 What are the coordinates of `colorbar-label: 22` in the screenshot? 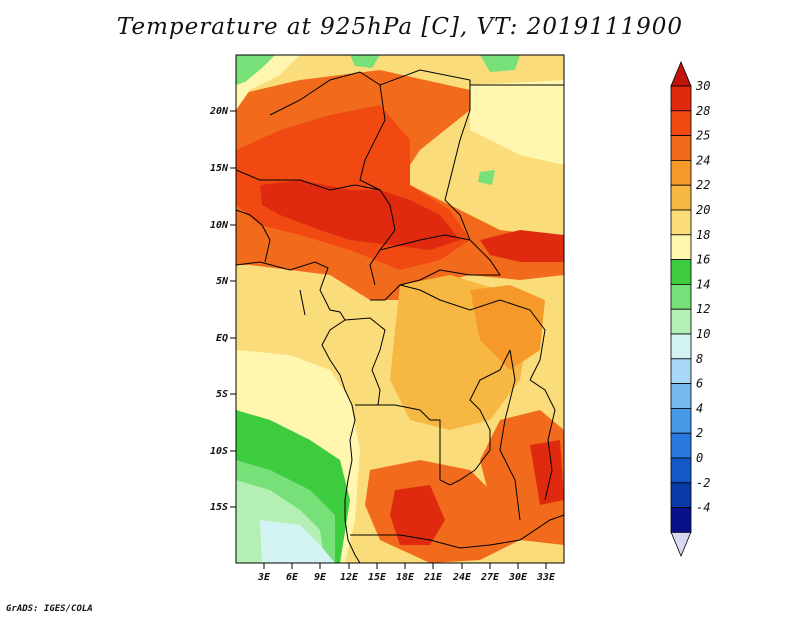 It's located at (703, 185).